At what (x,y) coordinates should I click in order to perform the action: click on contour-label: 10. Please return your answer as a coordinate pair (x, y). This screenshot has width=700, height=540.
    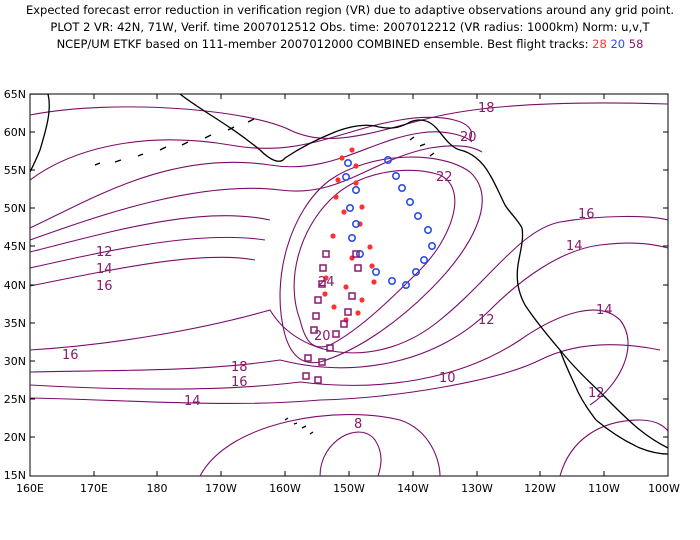
    Looking at the image, I should click on (447, 378).